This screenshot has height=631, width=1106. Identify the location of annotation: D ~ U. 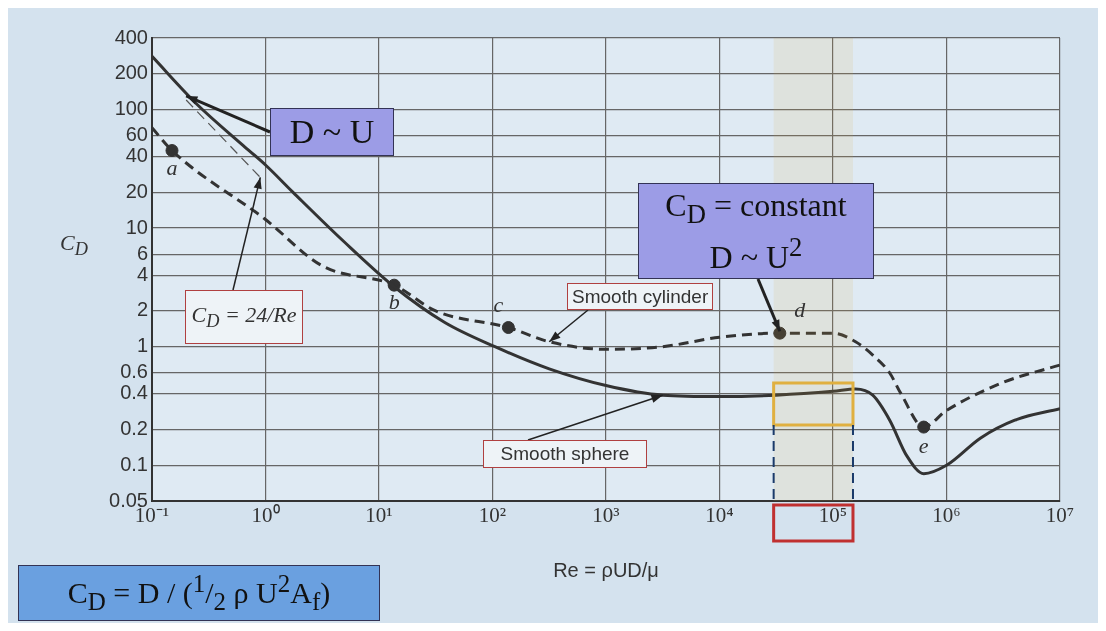
(332, 131).